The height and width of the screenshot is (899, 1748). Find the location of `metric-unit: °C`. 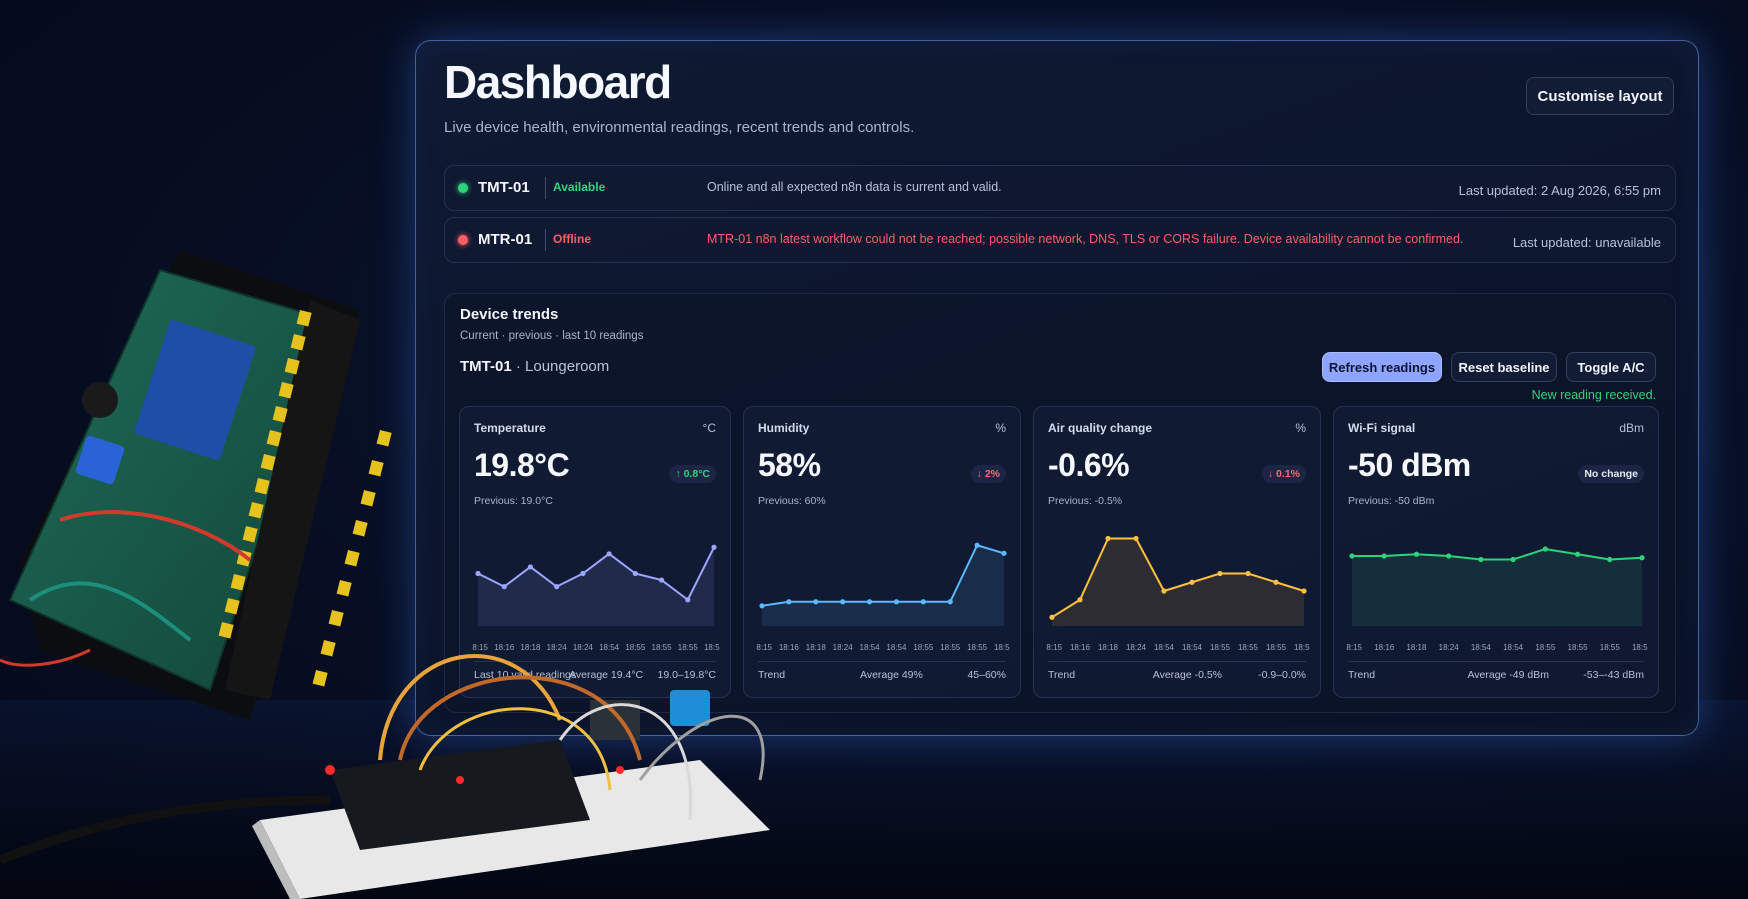

metric-unit: °C is located at coordinates (709, 428).